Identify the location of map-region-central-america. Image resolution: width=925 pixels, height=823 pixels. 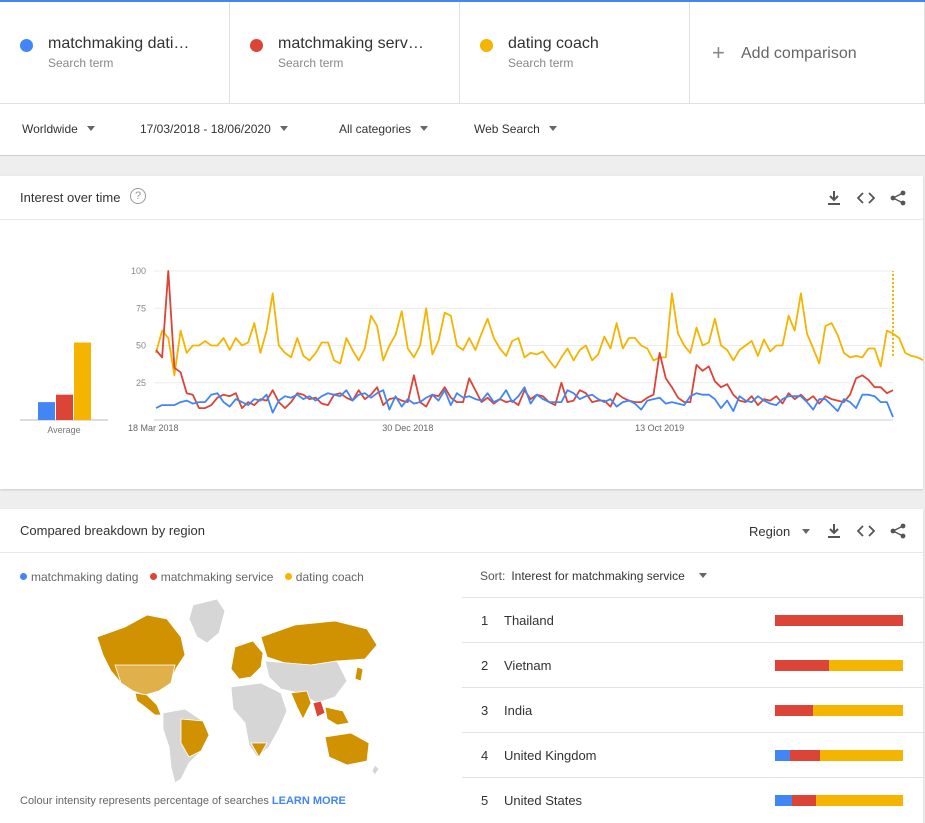
(148, 704).